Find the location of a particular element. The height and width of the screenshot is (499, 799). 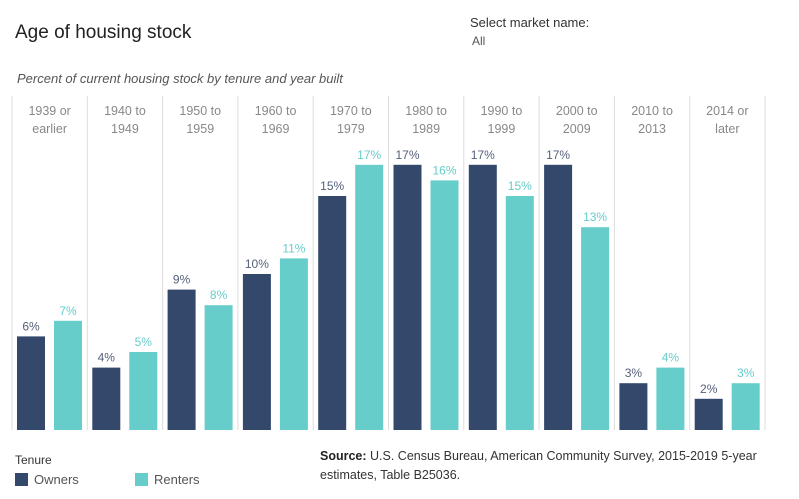

legend-item-renters: Renters is located at coordinates (167, 479).